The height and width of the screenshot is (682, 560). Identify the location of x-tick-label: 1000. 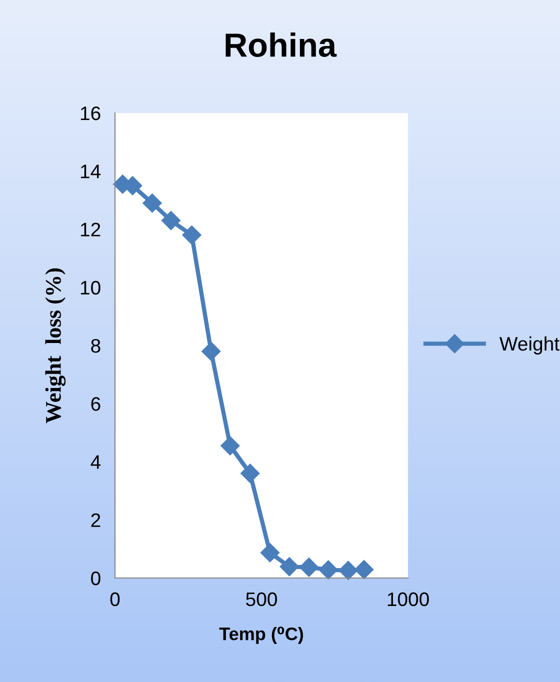
(408, 599).